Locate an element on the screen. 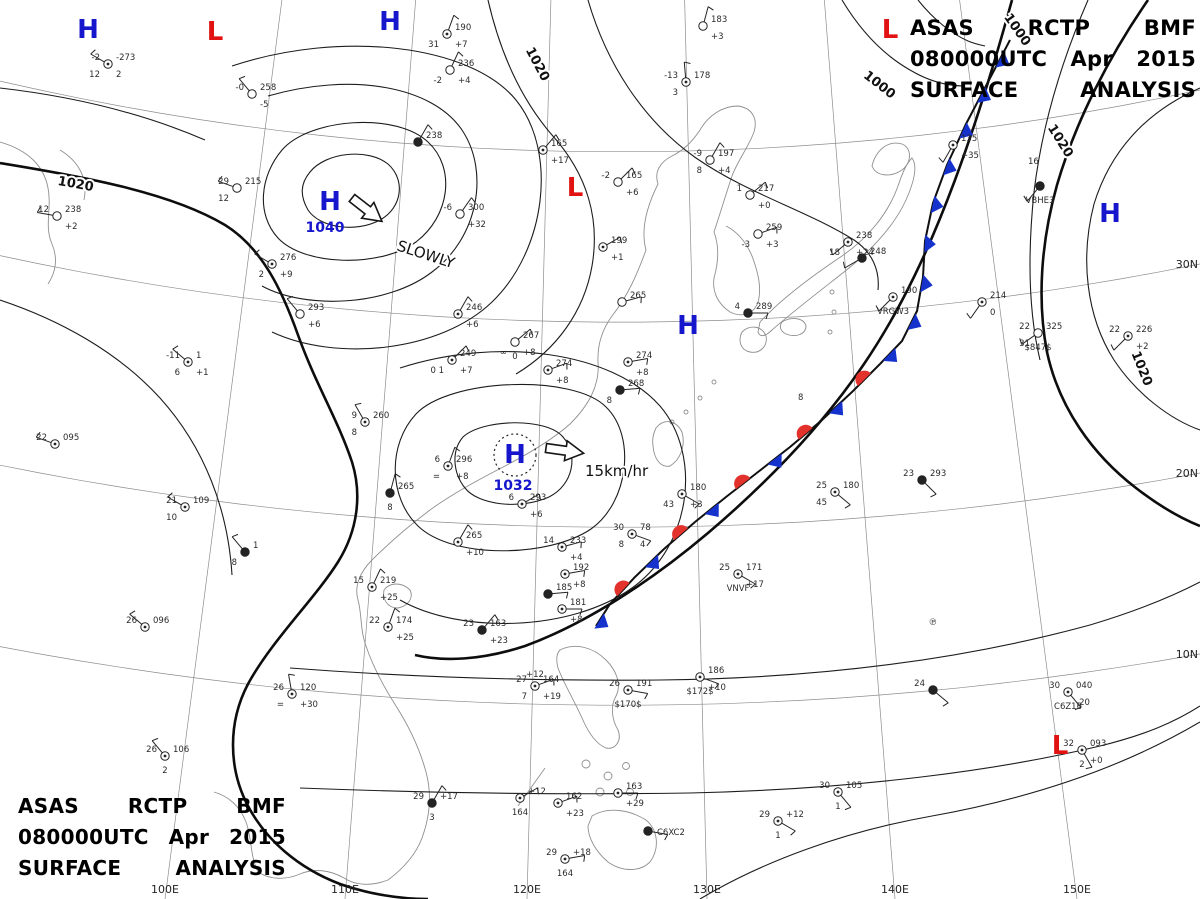  terrain-squiggle is located at coordinates (72, 175).